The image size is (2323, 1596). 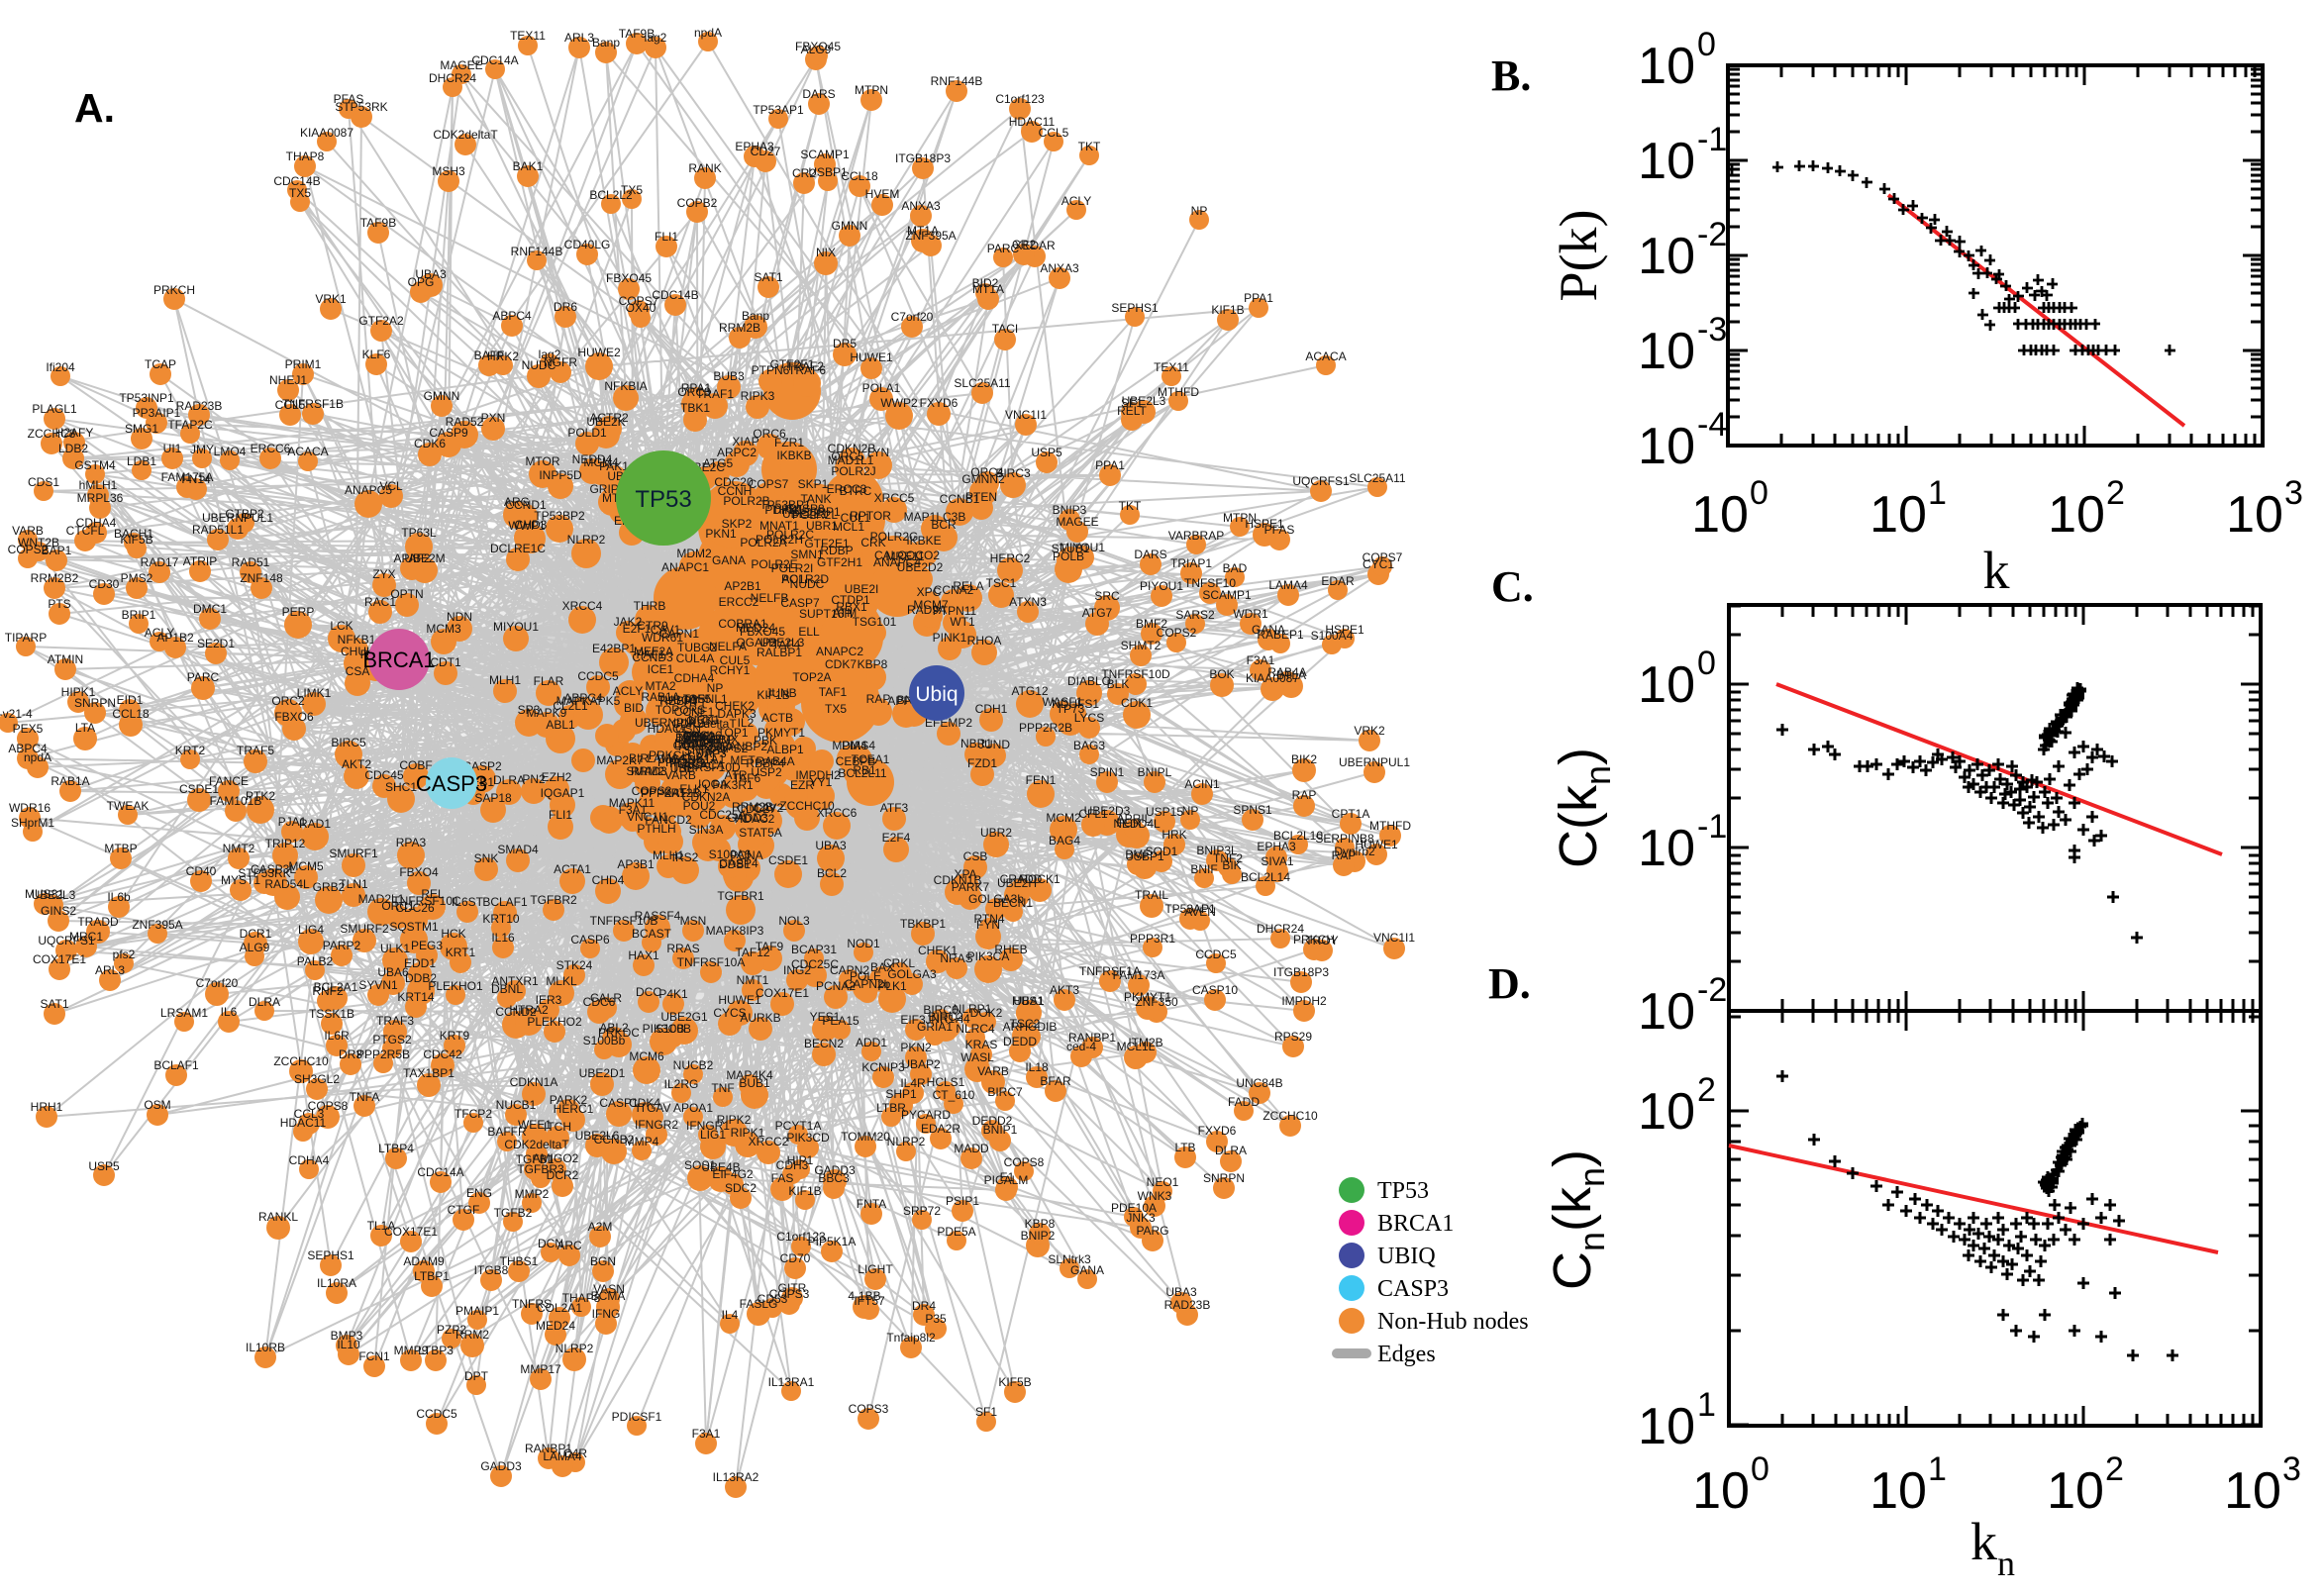 I want to click on svg-text: NFKBIA, so click(x=626, y=386).